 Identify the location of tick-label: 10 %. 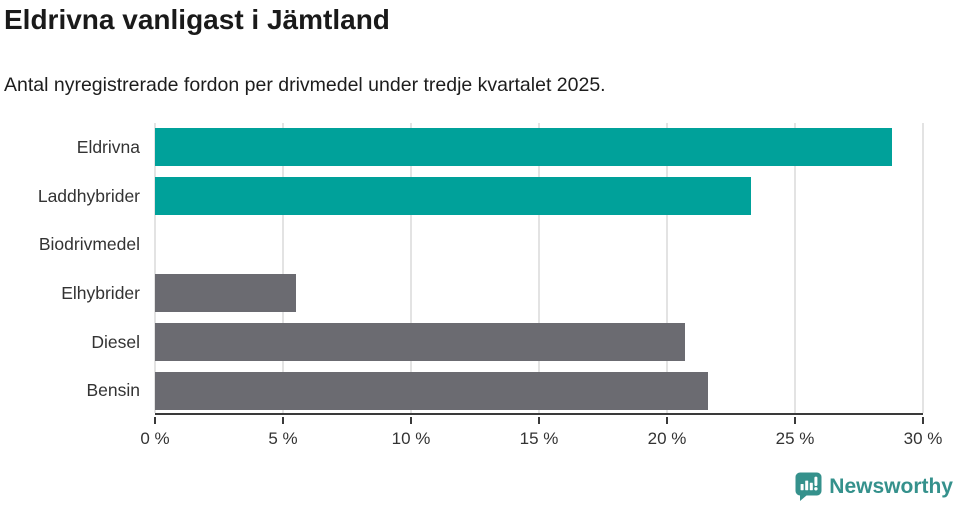
(411, 438).